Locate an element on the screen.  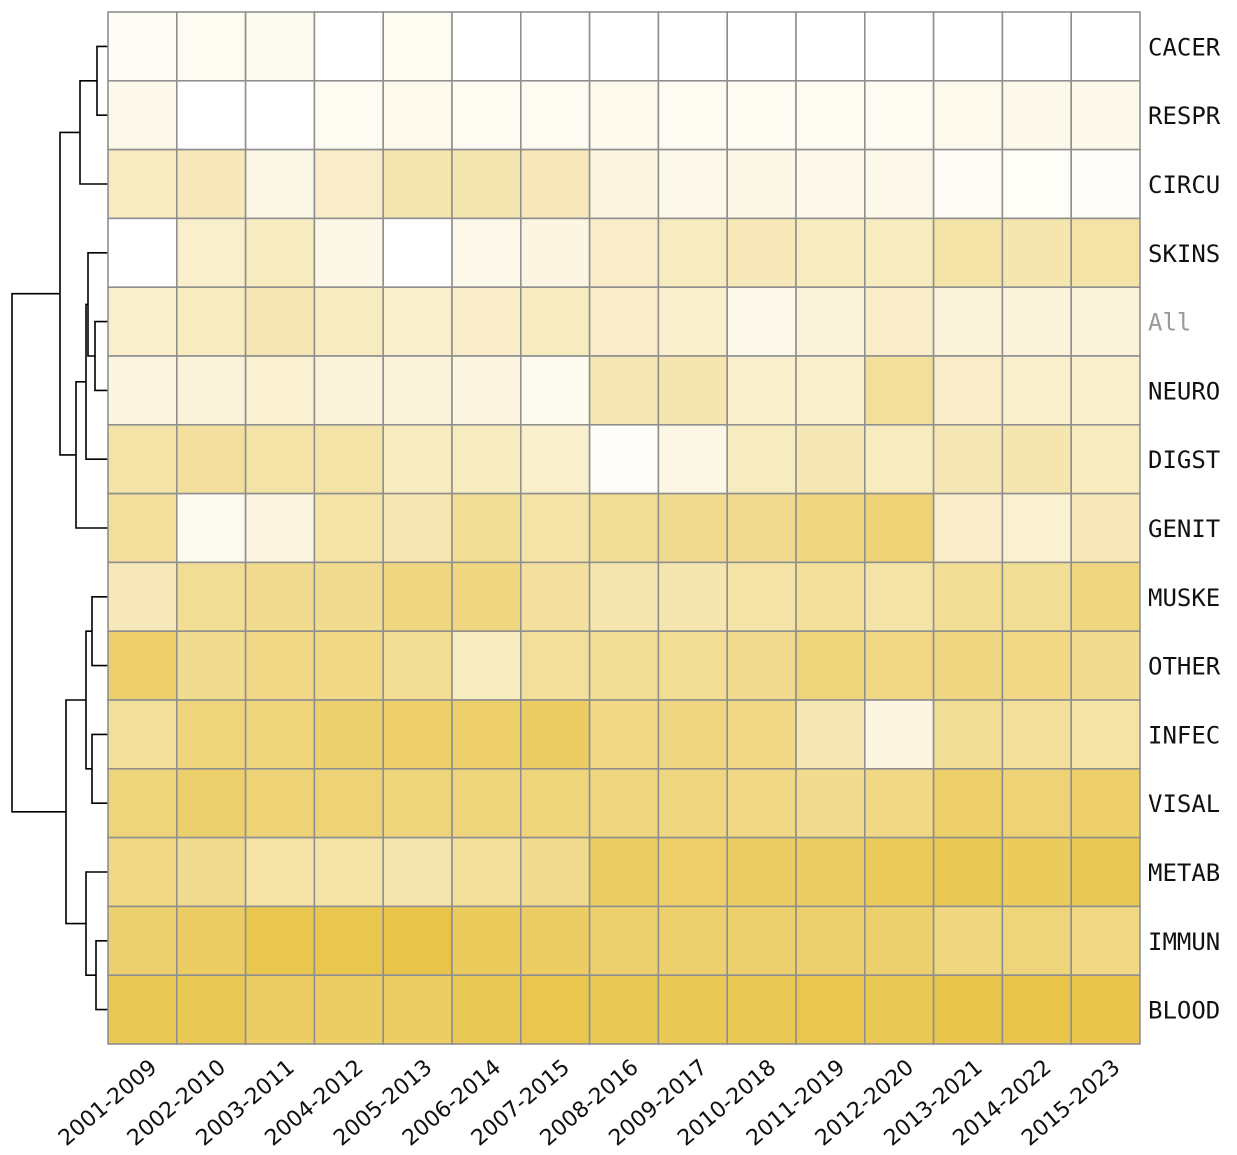
row-label: CIRCU is located at coordinates (1184, 185).